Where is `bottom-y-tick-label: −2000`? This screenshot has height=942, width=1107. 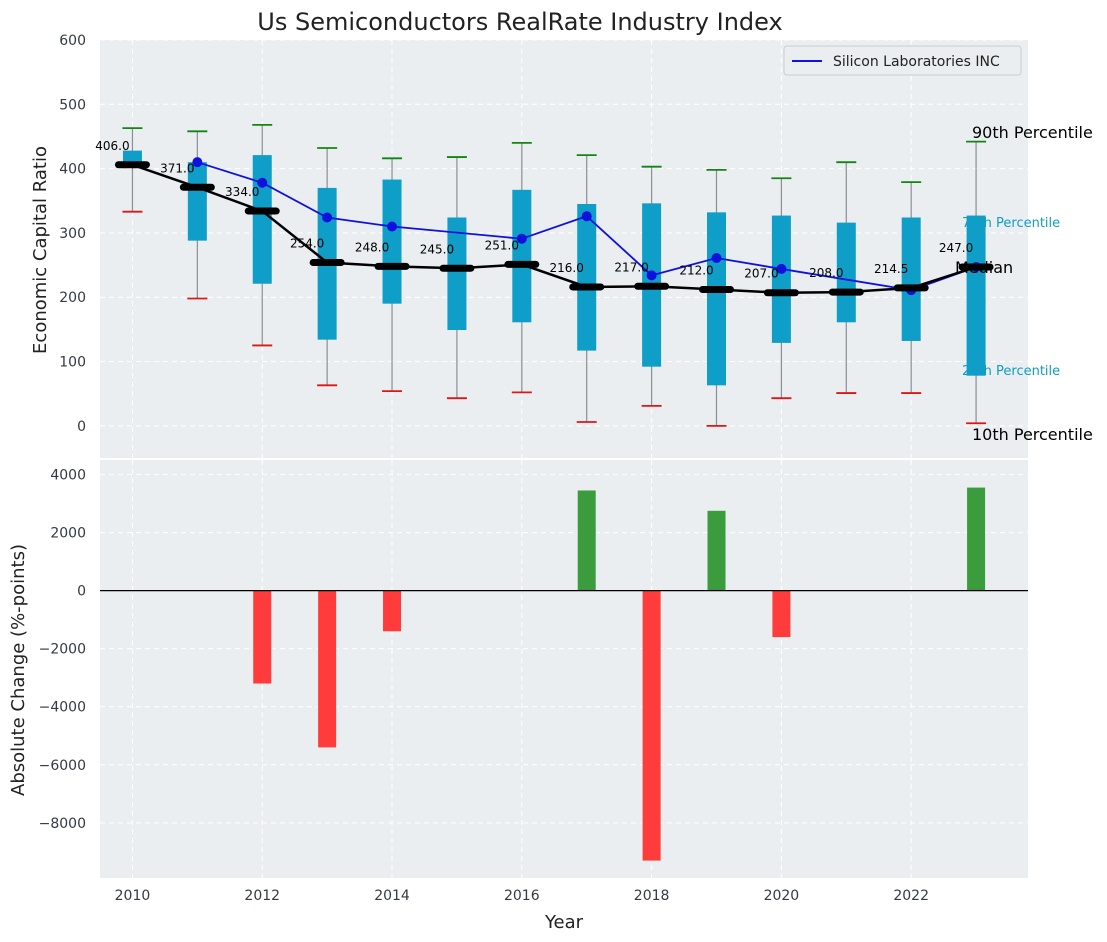 bottom-y-tick-label: −2000 is located at coordinates (62, 650).